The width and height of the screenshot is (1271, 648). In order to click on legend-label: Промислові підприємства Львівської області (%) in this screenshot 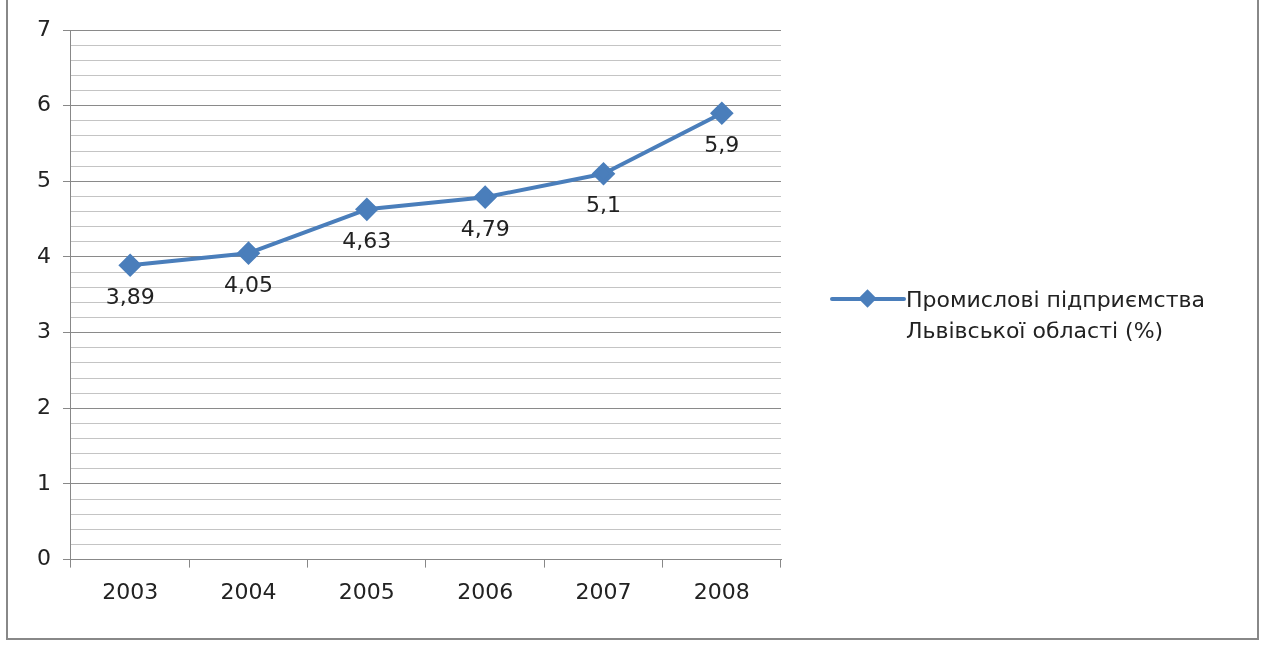, I will do `click(1056, 315)`.